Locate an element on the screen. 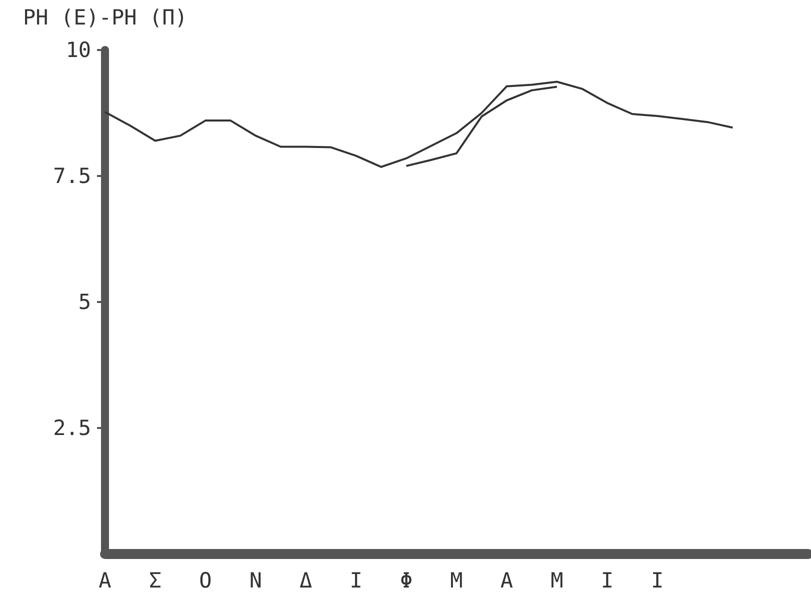 The width and height of the screenshot is (811, 601). x-tick-label: Φ is located at coordinates (406, 580).